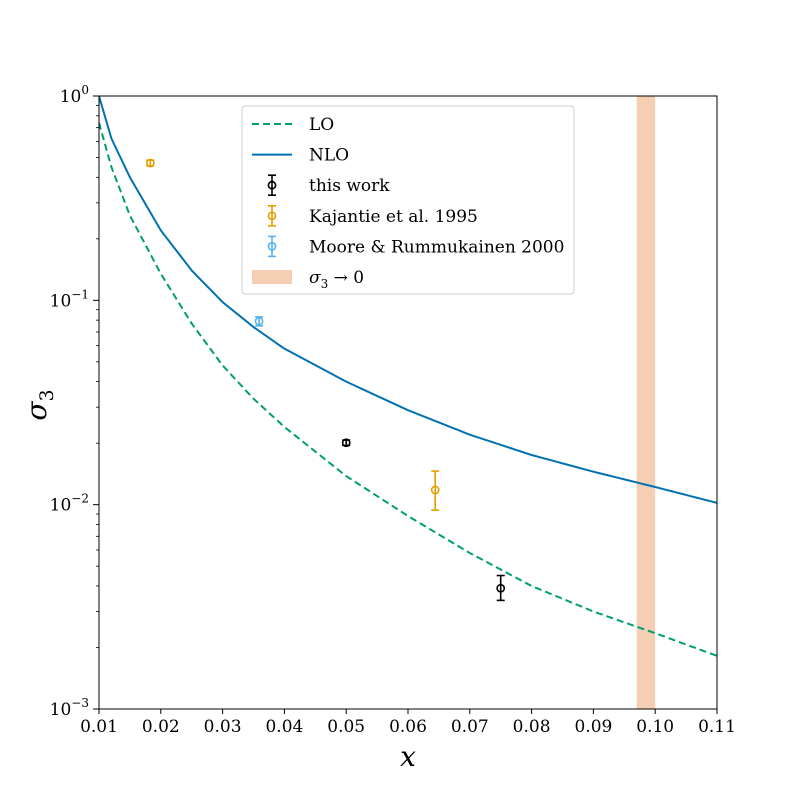 This screenshot has height=797, width=797. I want to click on x-tick-label: 0.03, so click(223, 727).